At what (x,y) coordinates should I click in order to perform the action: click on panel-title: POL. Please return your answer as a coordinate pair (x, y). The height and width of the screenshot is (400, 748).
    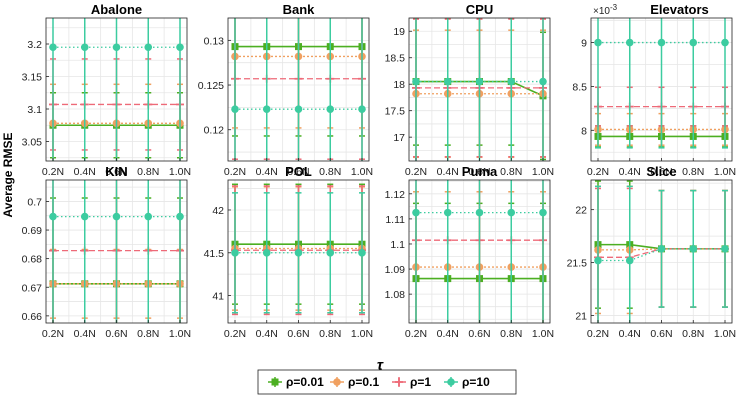
    Looking at the image, I should click on (298, 171).